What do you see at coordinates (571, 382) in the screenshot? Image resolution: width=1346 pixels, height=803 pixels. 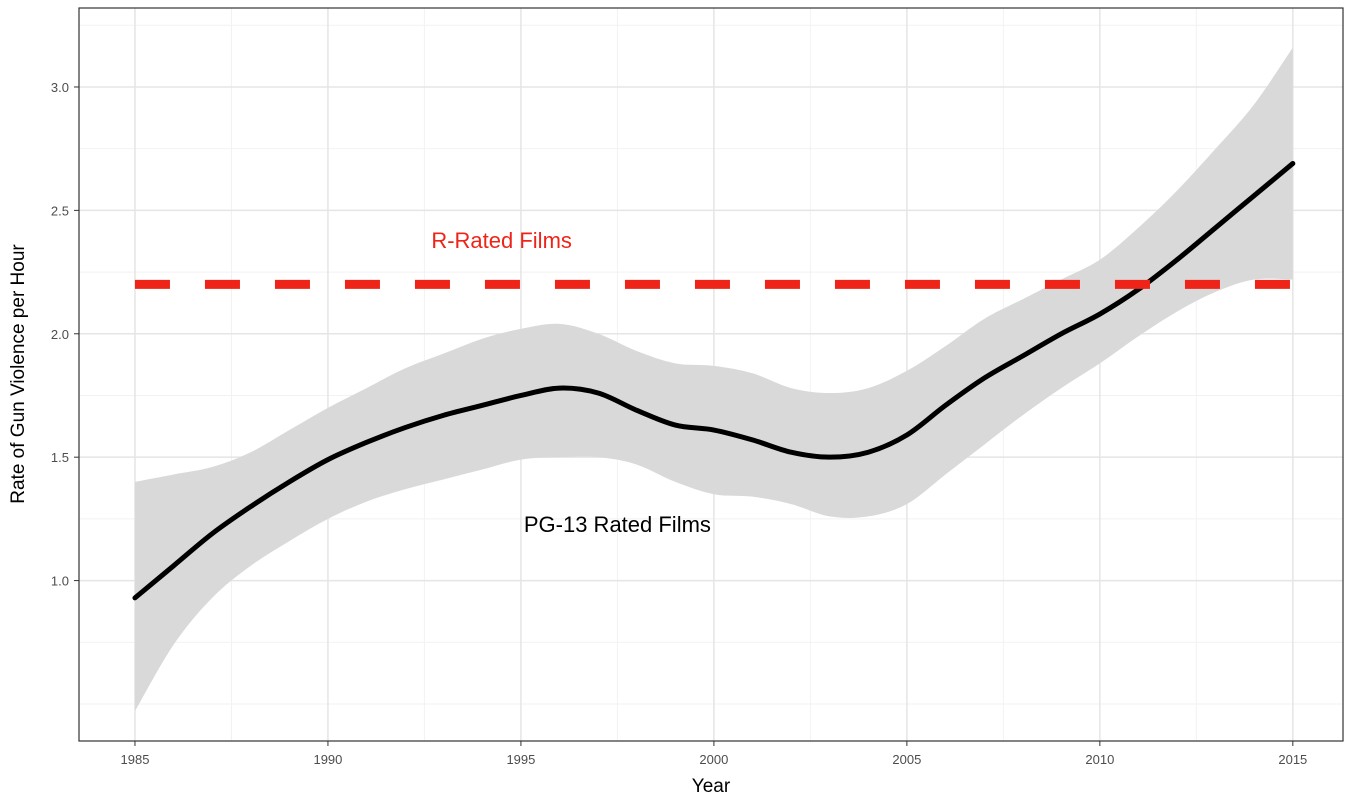 I see `annotation-layer: R-Rated Films PG-13 Rated Films` at bounding box center [571, 382].